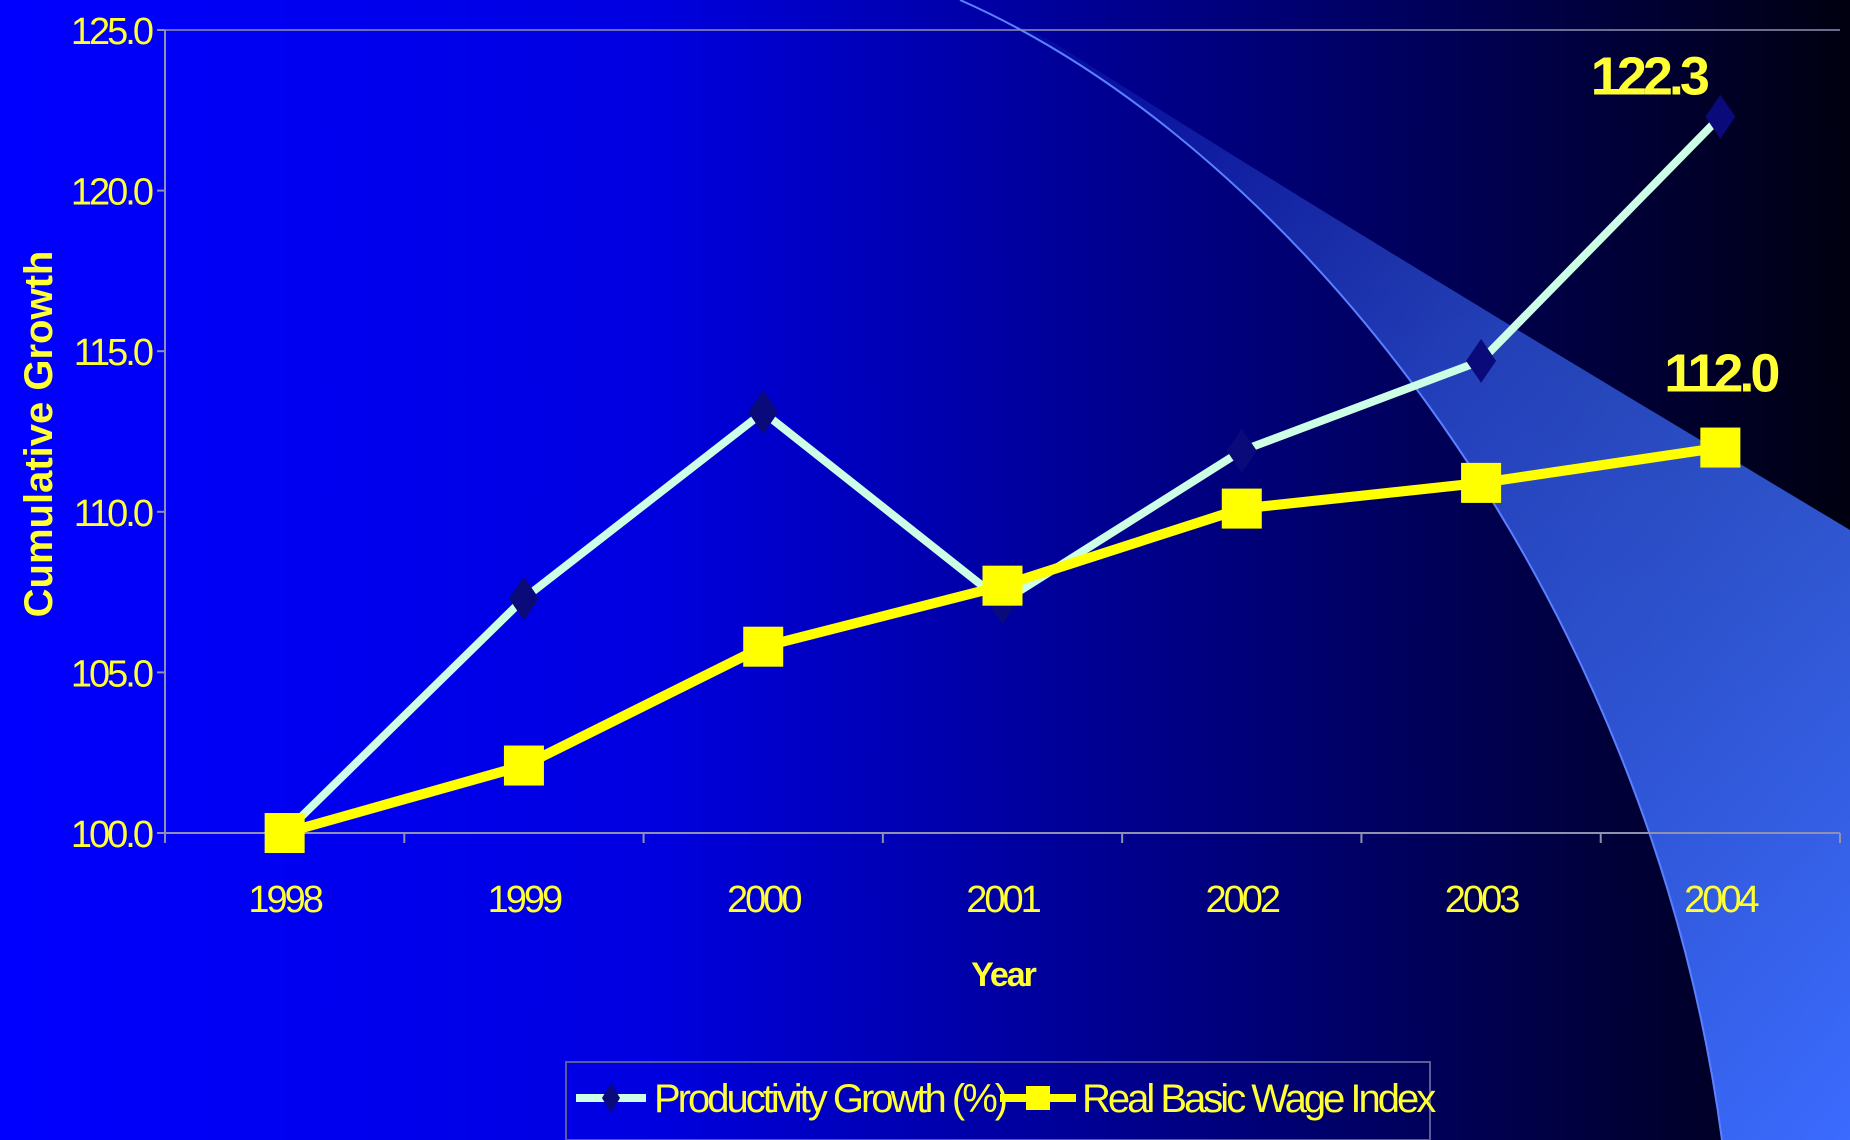 The image size is (1850, 1140). I want to click on x-tick-label: 2001, so click(1003, 900).